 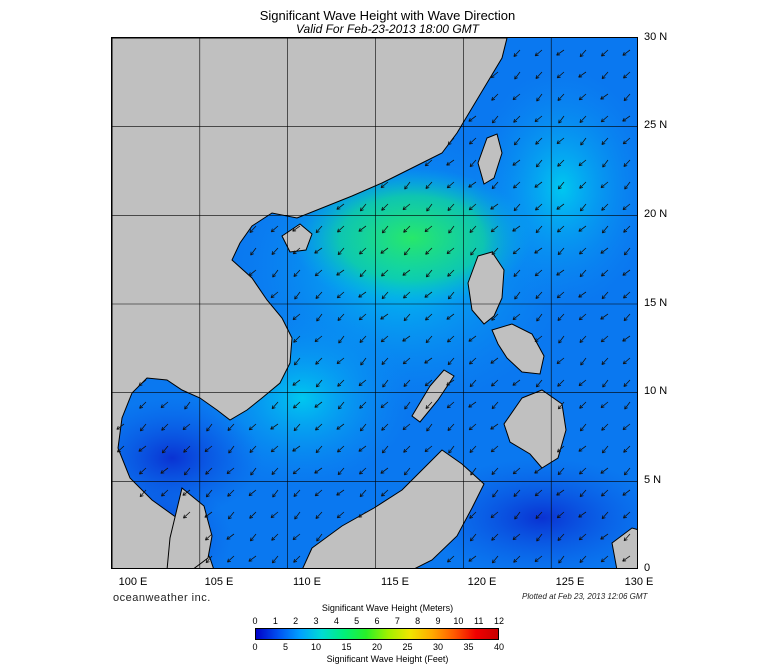 What do you see at coordinates (570, 582) in the screenshot?
I see `lon-label-125e: 125 E` at bounding box center [570, 582].